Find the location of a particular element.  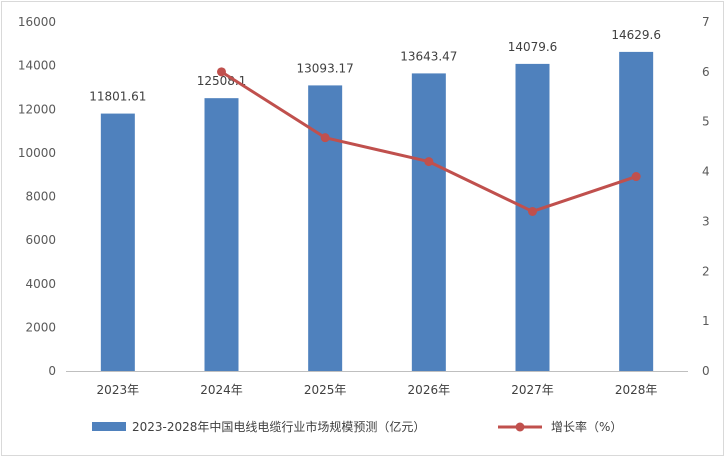

left-tick-label: 16000 is located at coordinates (37, 22).